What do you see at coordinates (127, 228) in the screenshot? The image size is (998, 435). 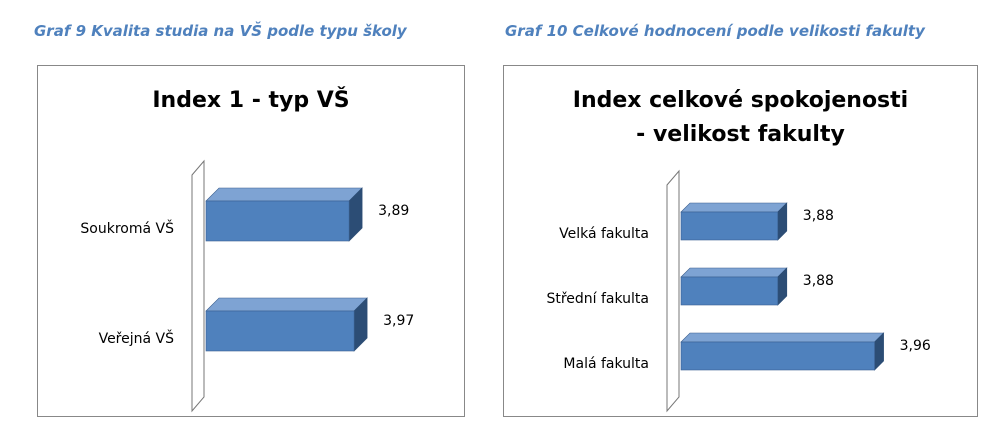 I see `category-label: Soukromá VŠ` at bounding box center [127, 228].